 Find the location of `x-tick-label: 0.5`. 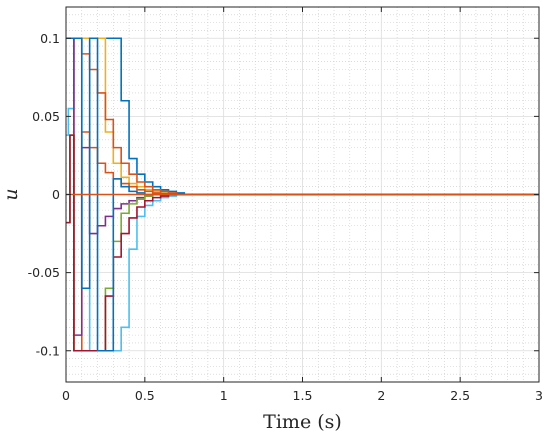

x-tick-label: 0.5 is located at coordinates (145, 395).